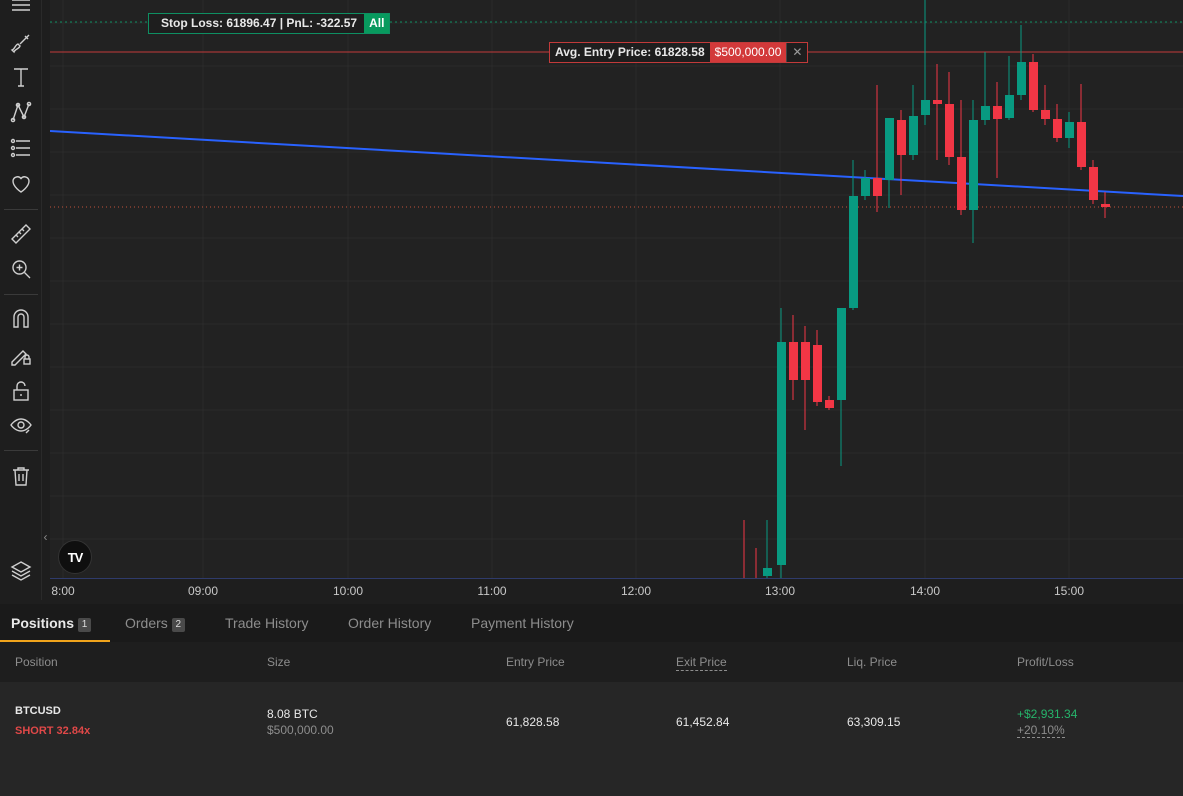 The height and width of the screenshot is (796, 1183). I want to click on time-tick: 14:00, so click(925, 591).